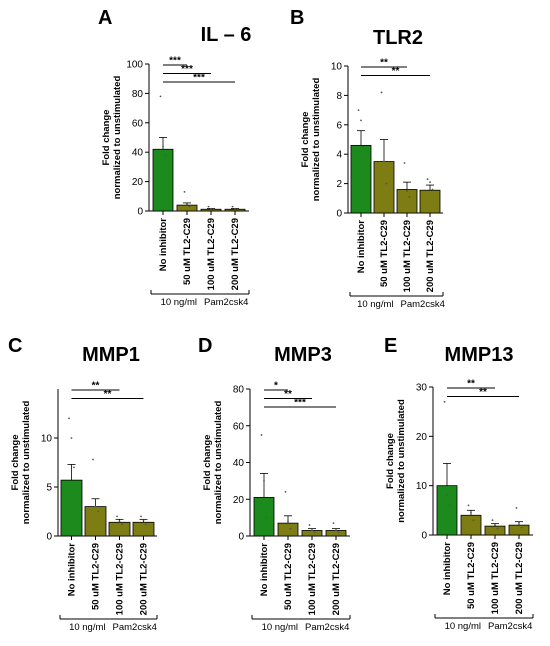 The image size is (550, 646). I want to click on y-axis-label-line2-b: normalized to unstimulated, so click(316, 140).